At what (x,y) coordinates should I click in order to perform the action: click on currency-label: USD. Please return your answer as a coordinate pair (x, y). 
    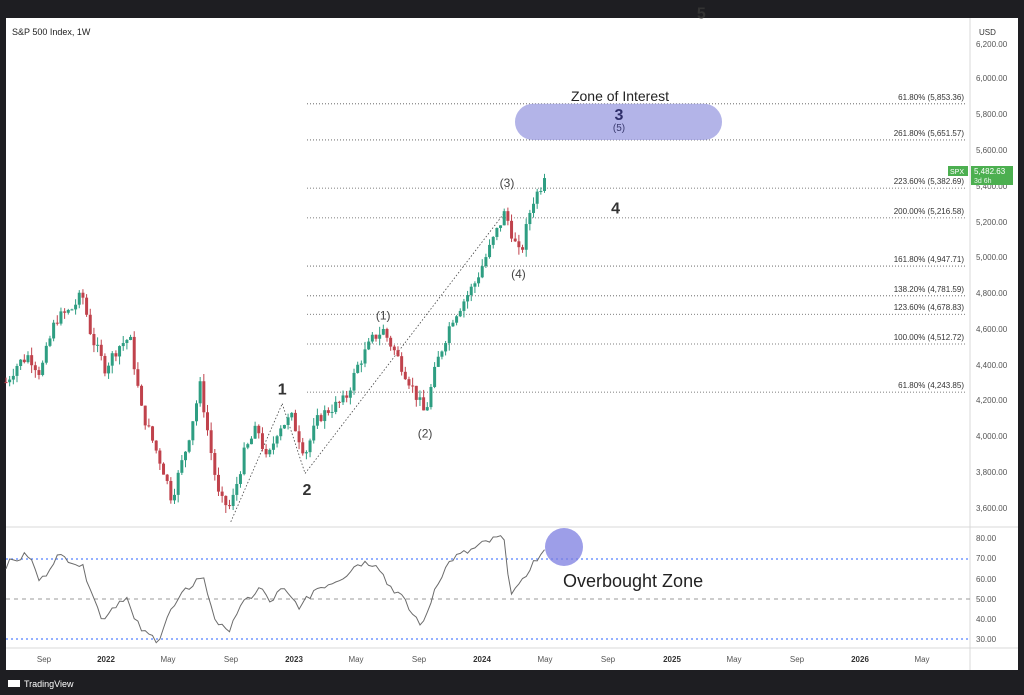
    Looking at the image, I should click on (987, 32).